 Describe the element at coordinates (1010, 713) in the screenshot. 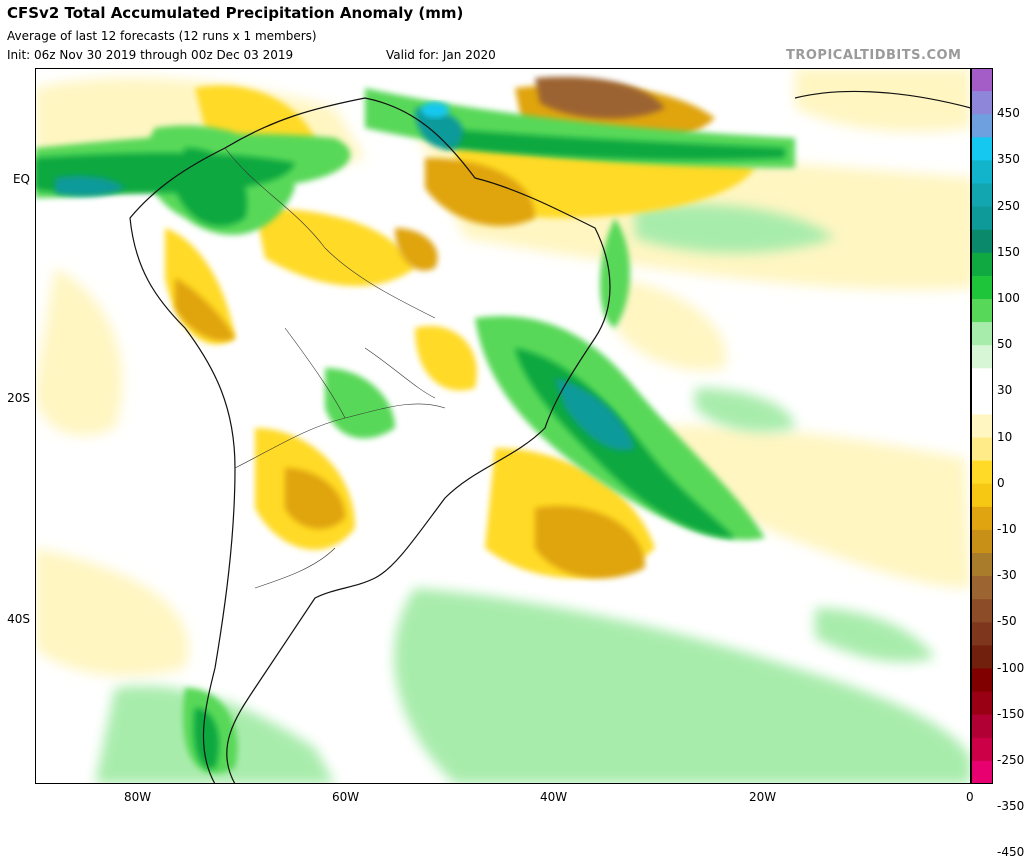

I see `legend-label: -150` at that location.